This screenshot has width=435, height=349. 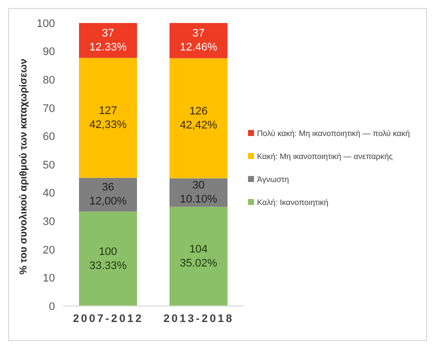 I want to click on y-tick-label: 90, so click(x=48, y=52).